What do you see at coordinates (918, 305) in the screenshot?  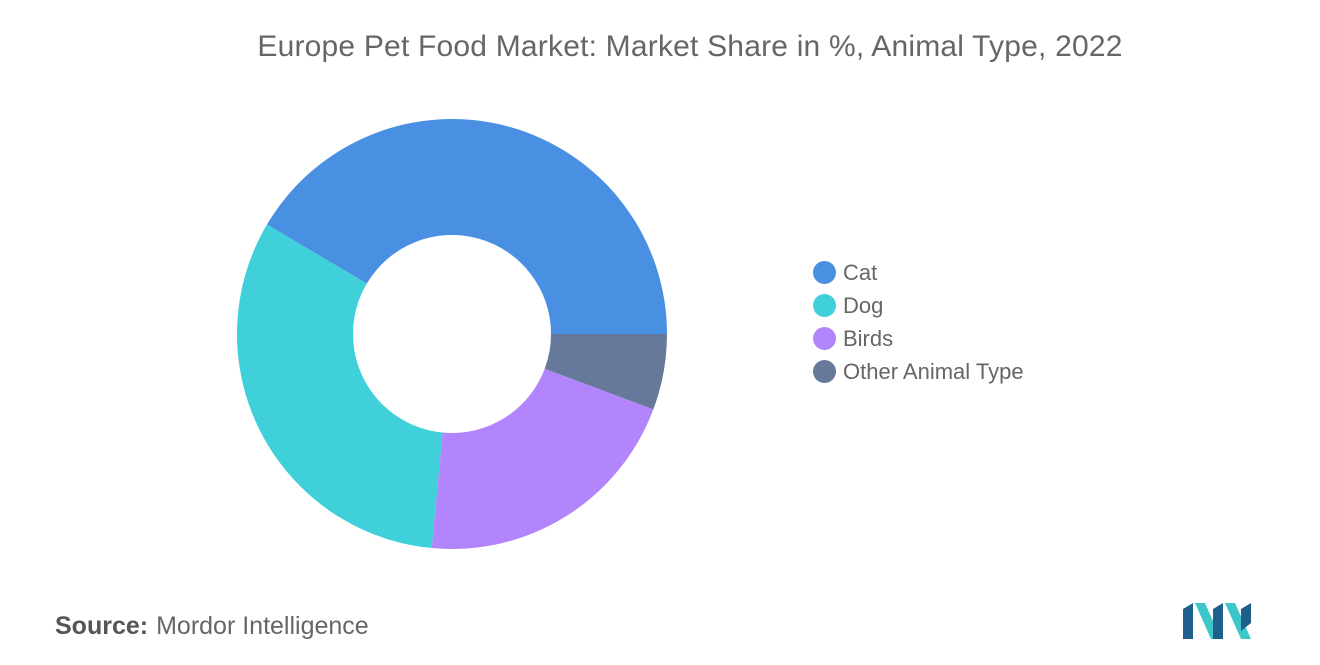 I see `legend-item-dog: Dog` at bounding box center [918, 305].